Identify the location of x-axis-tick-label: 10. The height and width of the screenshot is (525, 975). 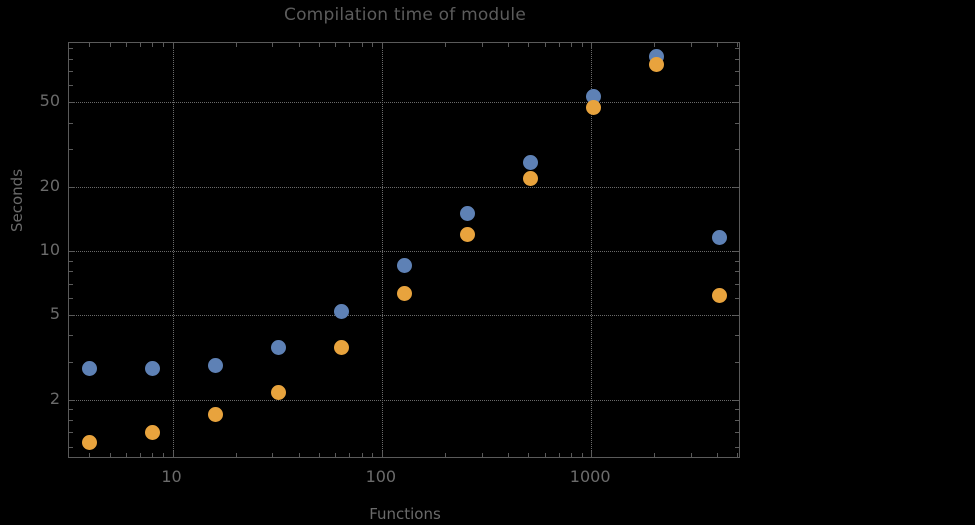
(171, 476).